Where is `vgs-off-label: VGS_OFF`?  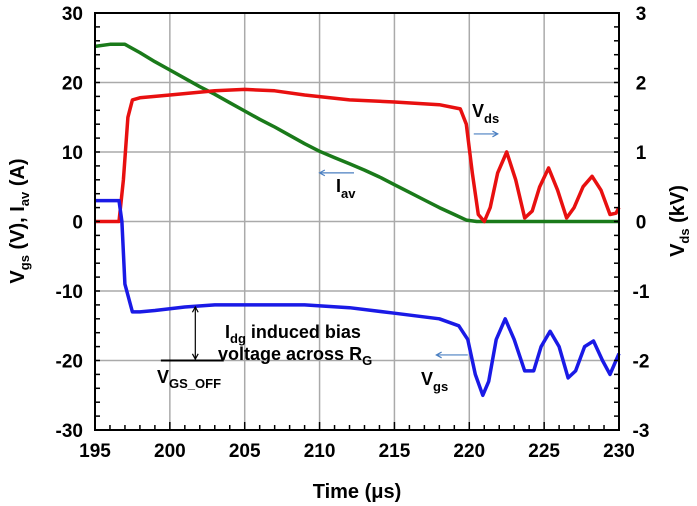
vgs-off-label: VGS_OFF is located at coordinates (189, 379).